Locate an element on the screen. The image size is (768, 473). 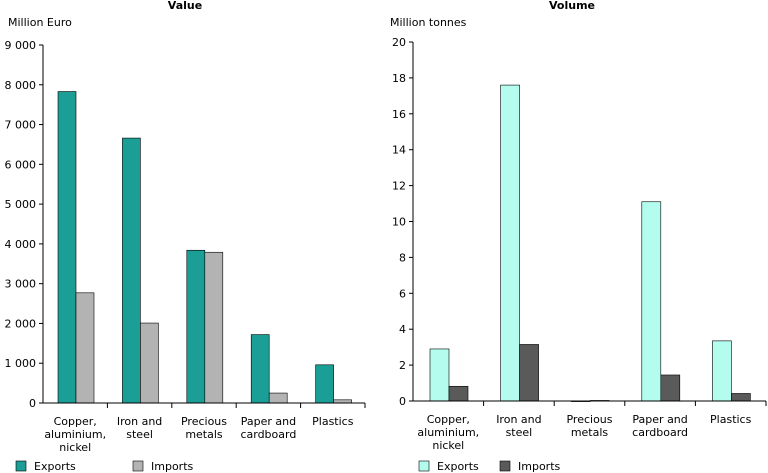
value-chart-title: Value is located at coordinates (185, 6).